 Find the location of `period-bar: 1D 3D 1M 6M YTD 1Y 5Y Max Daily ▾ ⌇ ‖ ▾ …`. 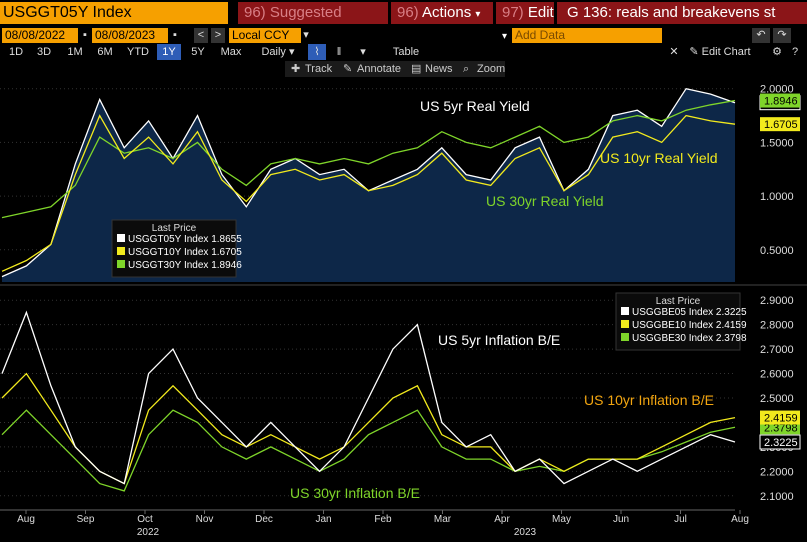

period-bar: 1D 3D 1M 6M YTD 1Y 5Y Max Daily ▾ ⌇ ‖ ▾ … is located at coordinates (403, 52).